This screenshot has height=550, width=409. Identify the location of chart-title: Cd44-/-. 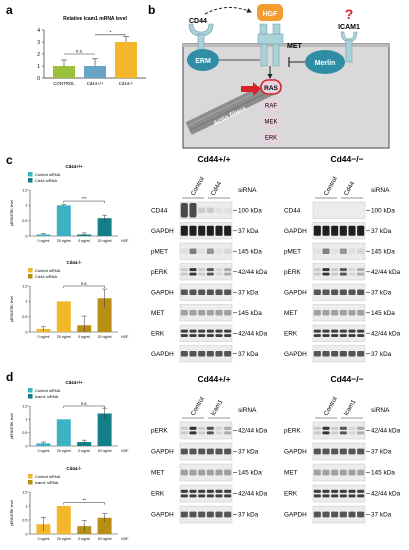
(74, 262).